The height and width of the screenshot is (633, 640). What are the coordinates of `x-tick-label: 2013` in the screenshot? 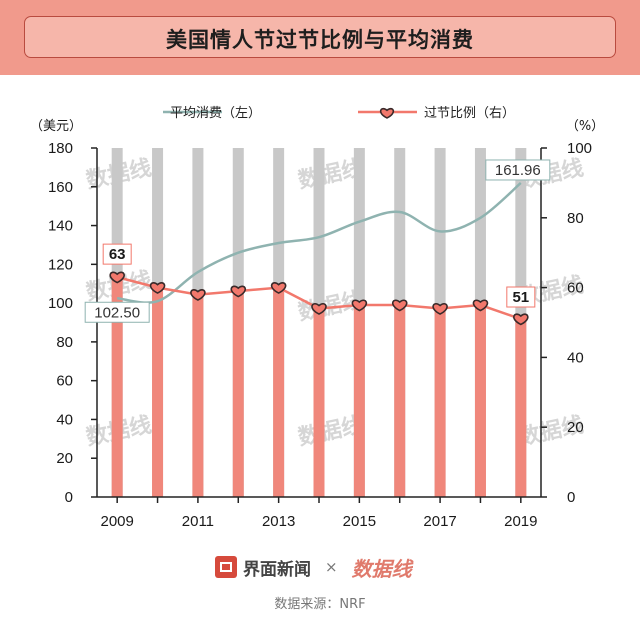 It's located at (278, 521).